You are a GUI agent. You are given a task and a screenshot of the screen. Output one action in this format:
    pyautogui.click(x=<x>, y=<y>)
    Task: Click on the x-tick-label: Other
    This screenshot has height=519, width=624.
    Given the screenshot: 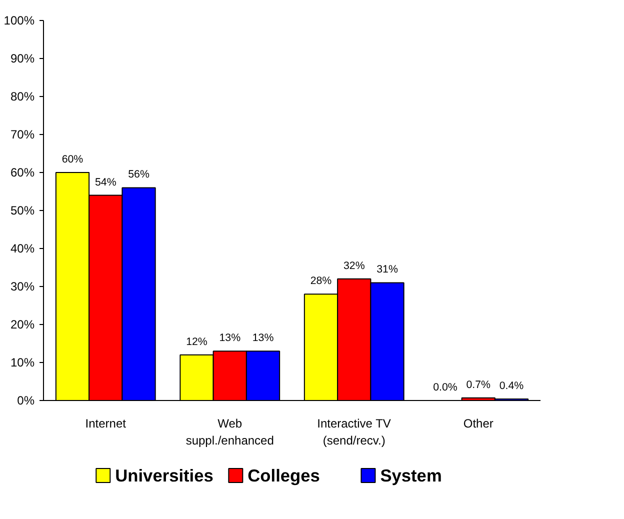 What is the action you would take?
    pyautogui.click(x=478, y=423)
    